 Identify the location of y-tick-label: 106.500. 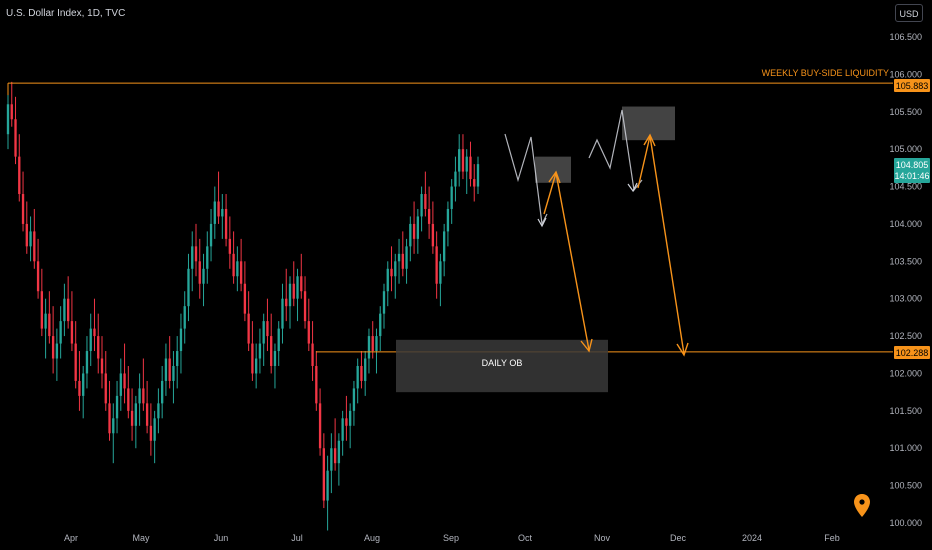
(905, 37).